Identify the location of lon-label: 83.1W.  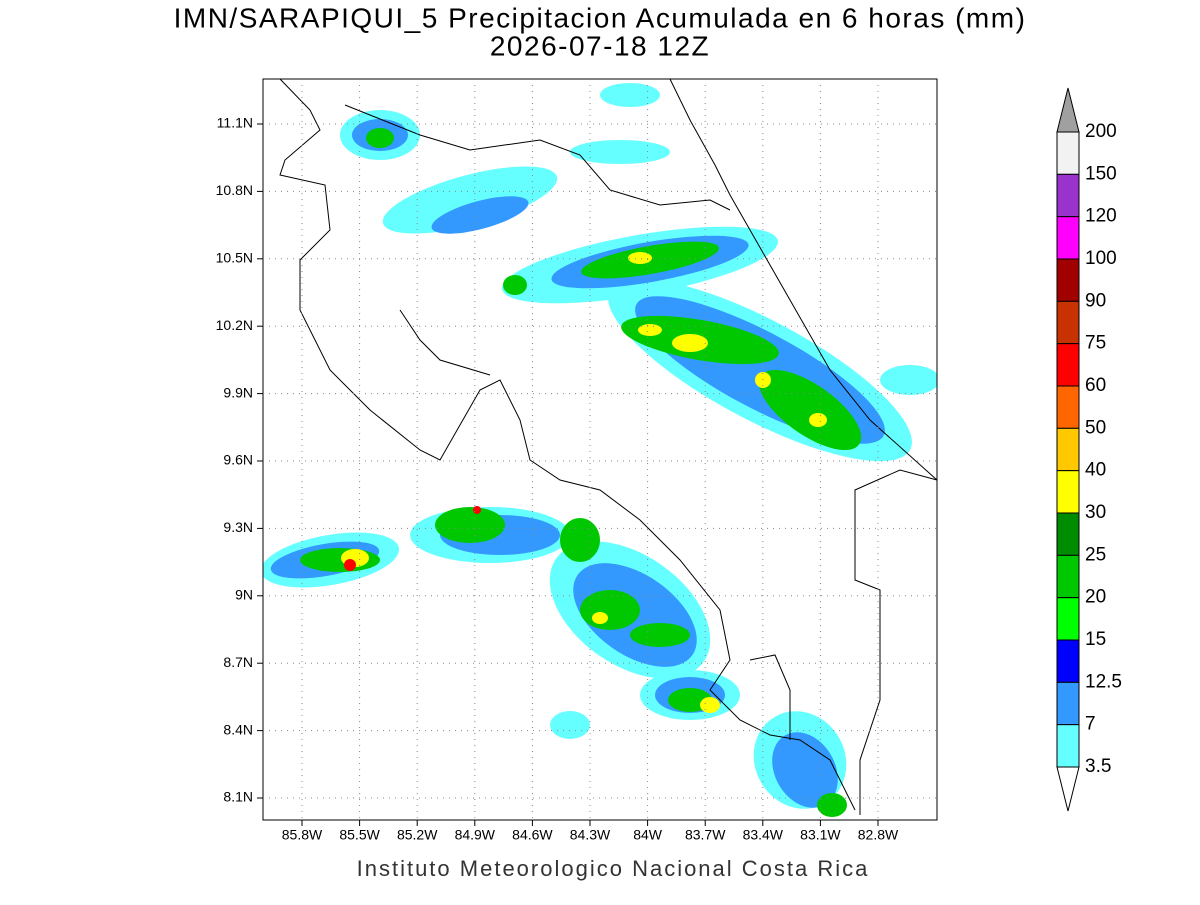
(820, 835).